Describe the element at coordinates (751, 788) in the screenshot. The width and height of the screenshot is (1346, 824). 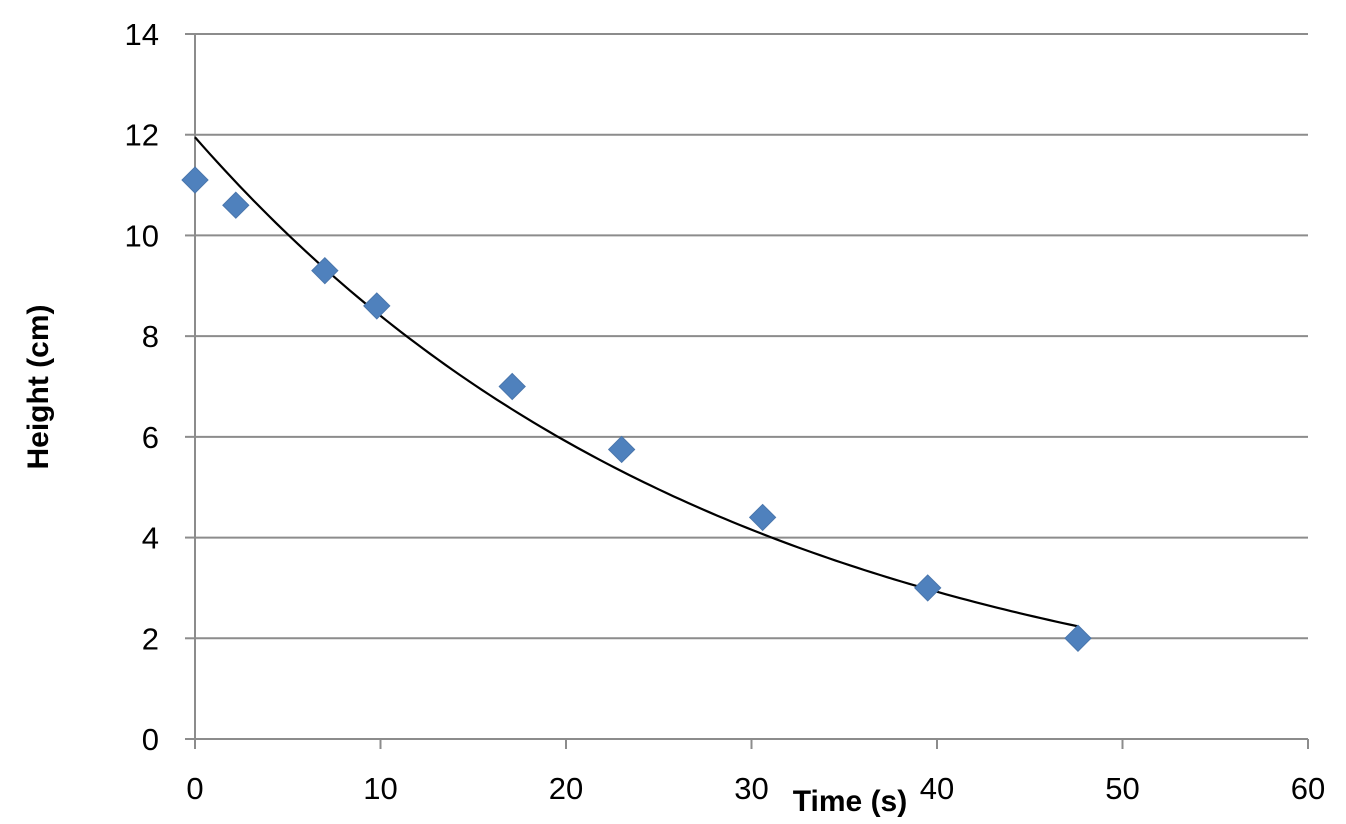
I see `x-tick-label: 30` at that location.